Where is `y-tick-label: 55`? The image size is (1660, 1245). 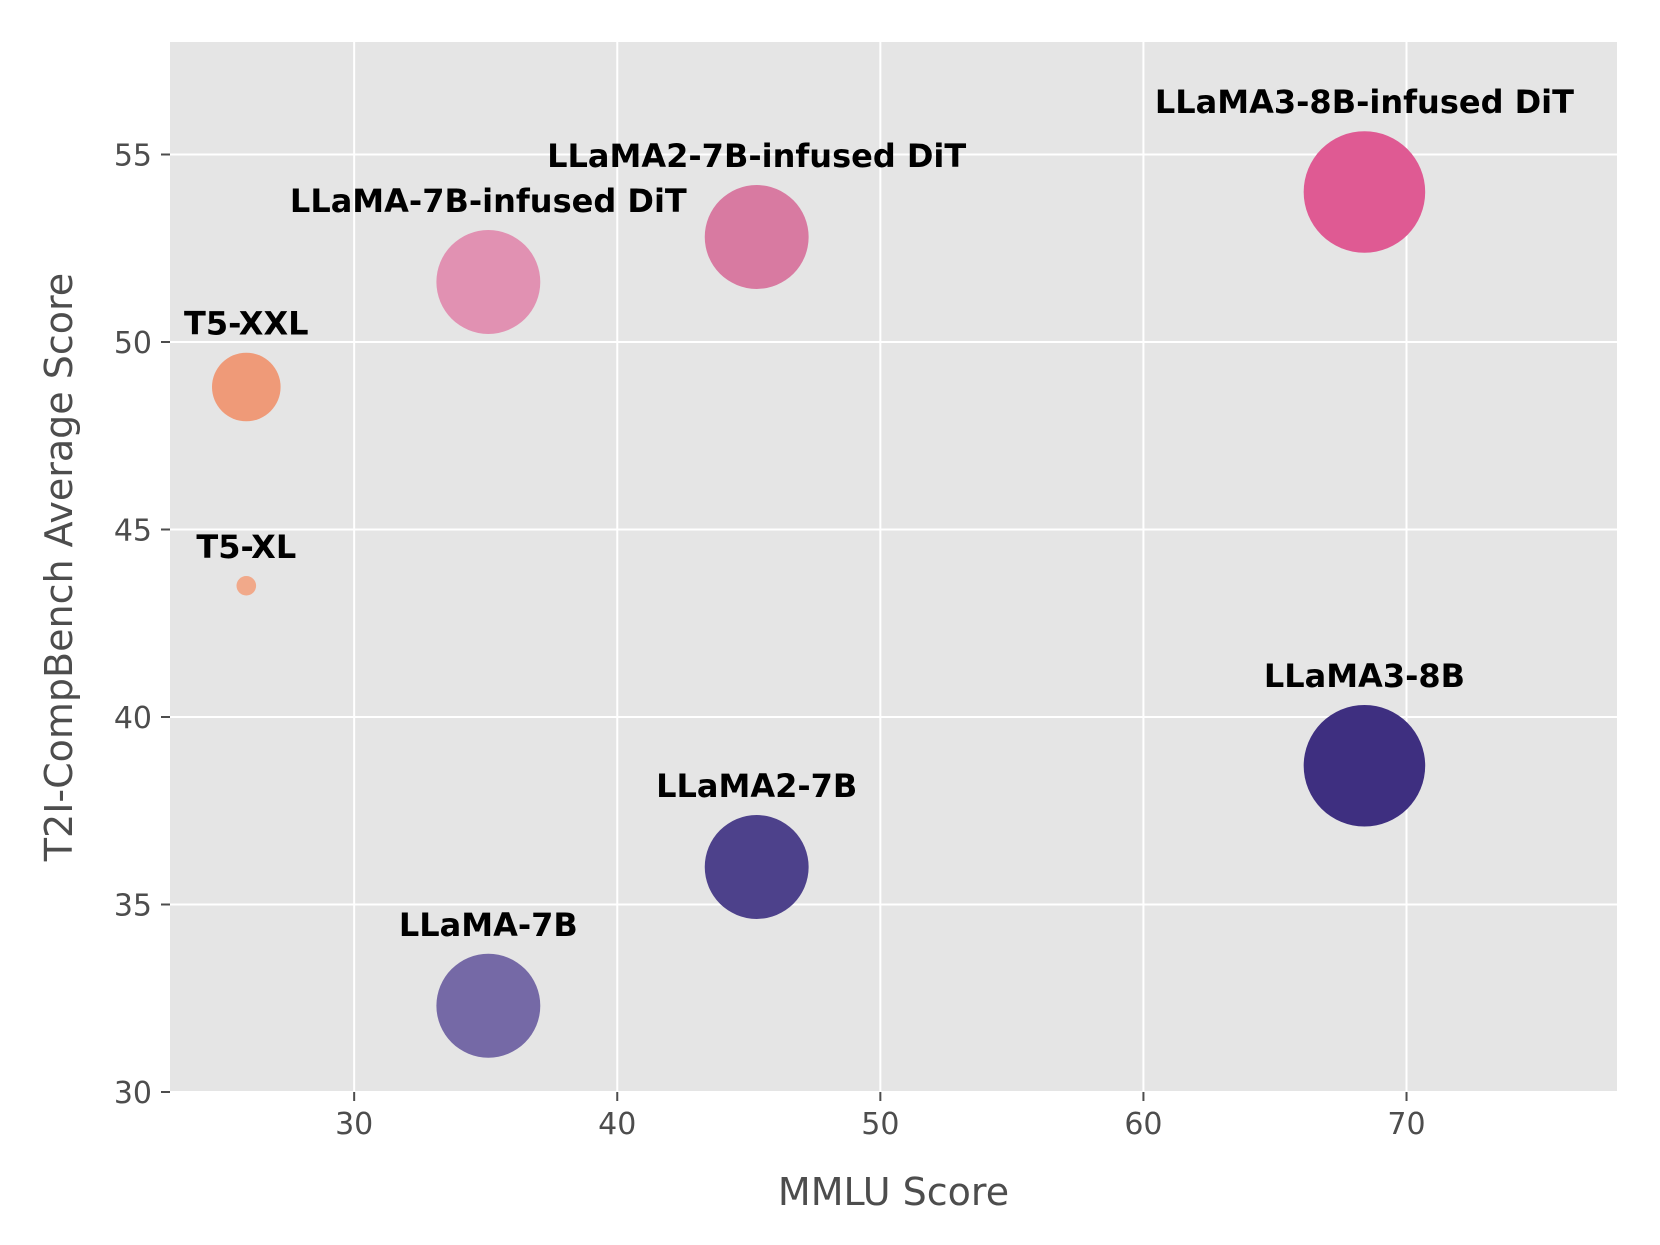 y-tick-label: 55 is located at coordinates (133, 156).